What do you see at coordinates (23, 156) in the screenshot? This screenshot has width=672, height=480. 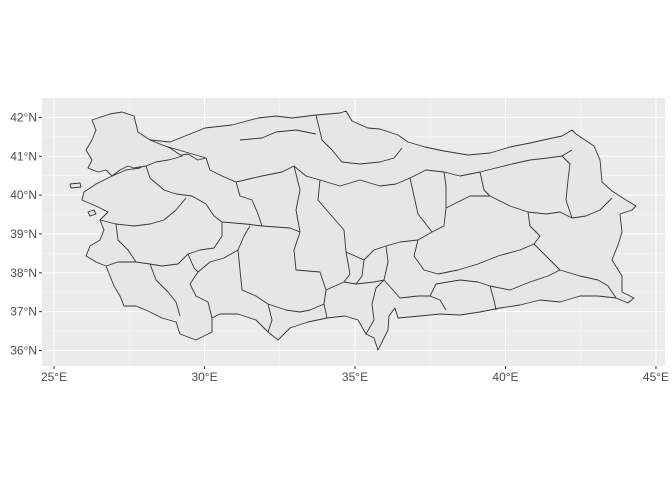 I see `y-tick-label: 41°N` at bounding box center [23, 156].